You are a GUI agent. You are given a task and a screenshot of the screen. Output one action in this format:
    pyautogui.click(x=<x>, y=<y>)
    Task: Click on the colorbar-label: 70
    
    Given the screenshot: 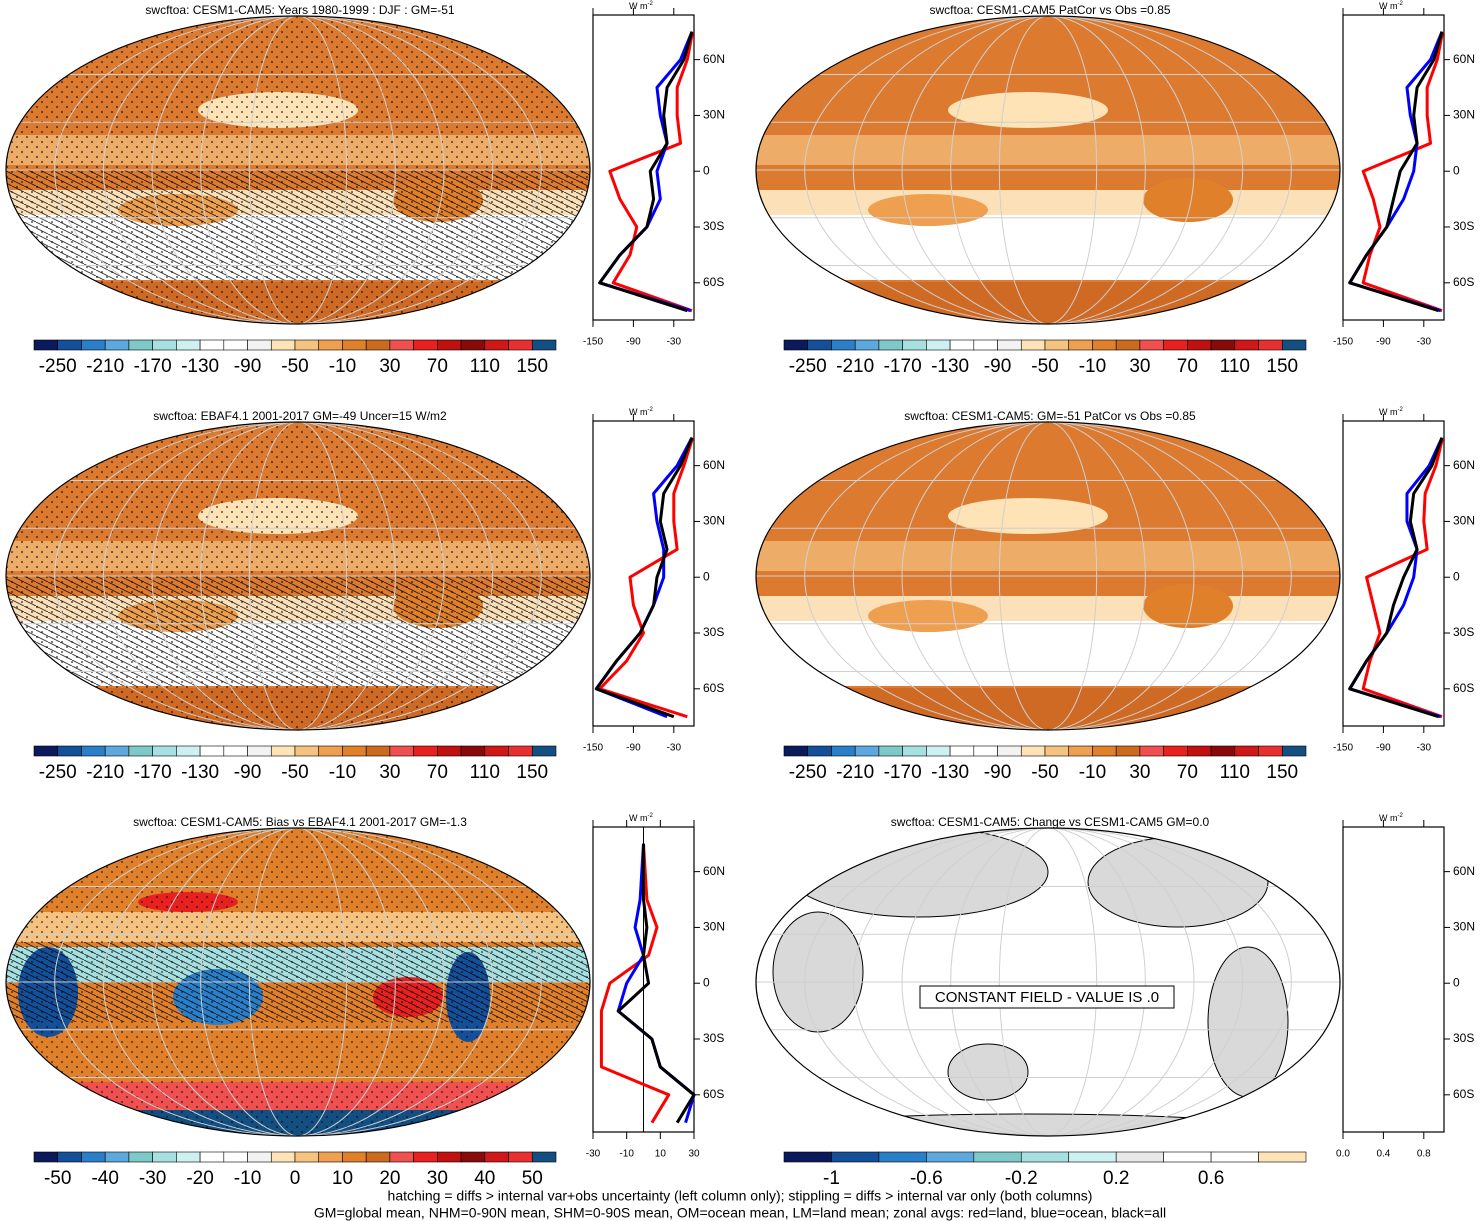 What is the action you would take?
    pyautogui.click(x=1187, y=366)
    